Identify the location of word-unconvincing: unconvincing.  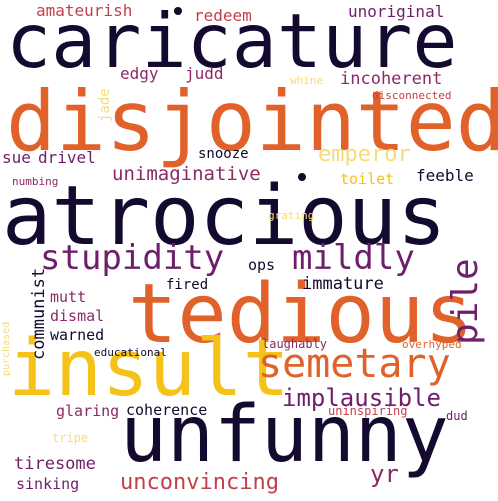
(199, 482).